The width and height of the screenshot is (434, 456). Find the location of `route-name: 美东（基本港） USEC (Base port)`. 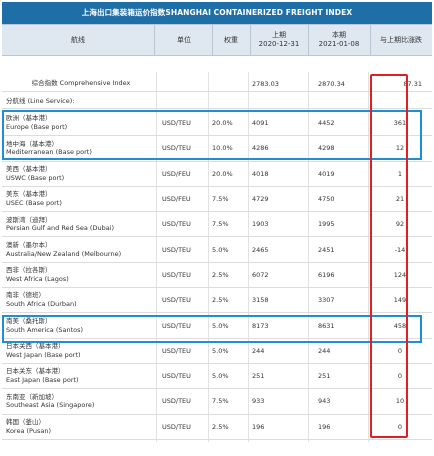

route-name: 美东（基本港） USEC (Base port) is located at coordinates (81, 199).